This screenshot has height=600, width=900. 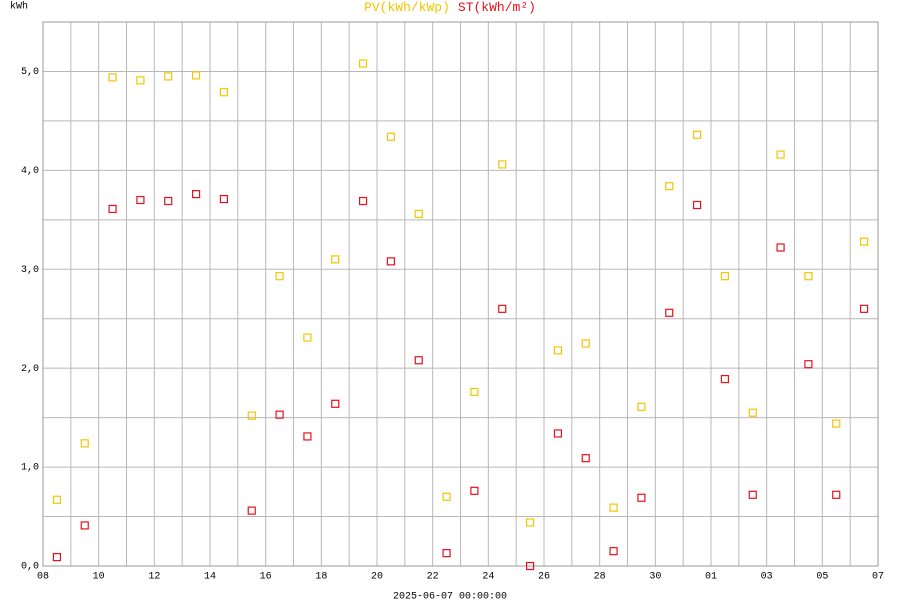 I want to click on x-tick-label: 30, so click(x=655, y=577).